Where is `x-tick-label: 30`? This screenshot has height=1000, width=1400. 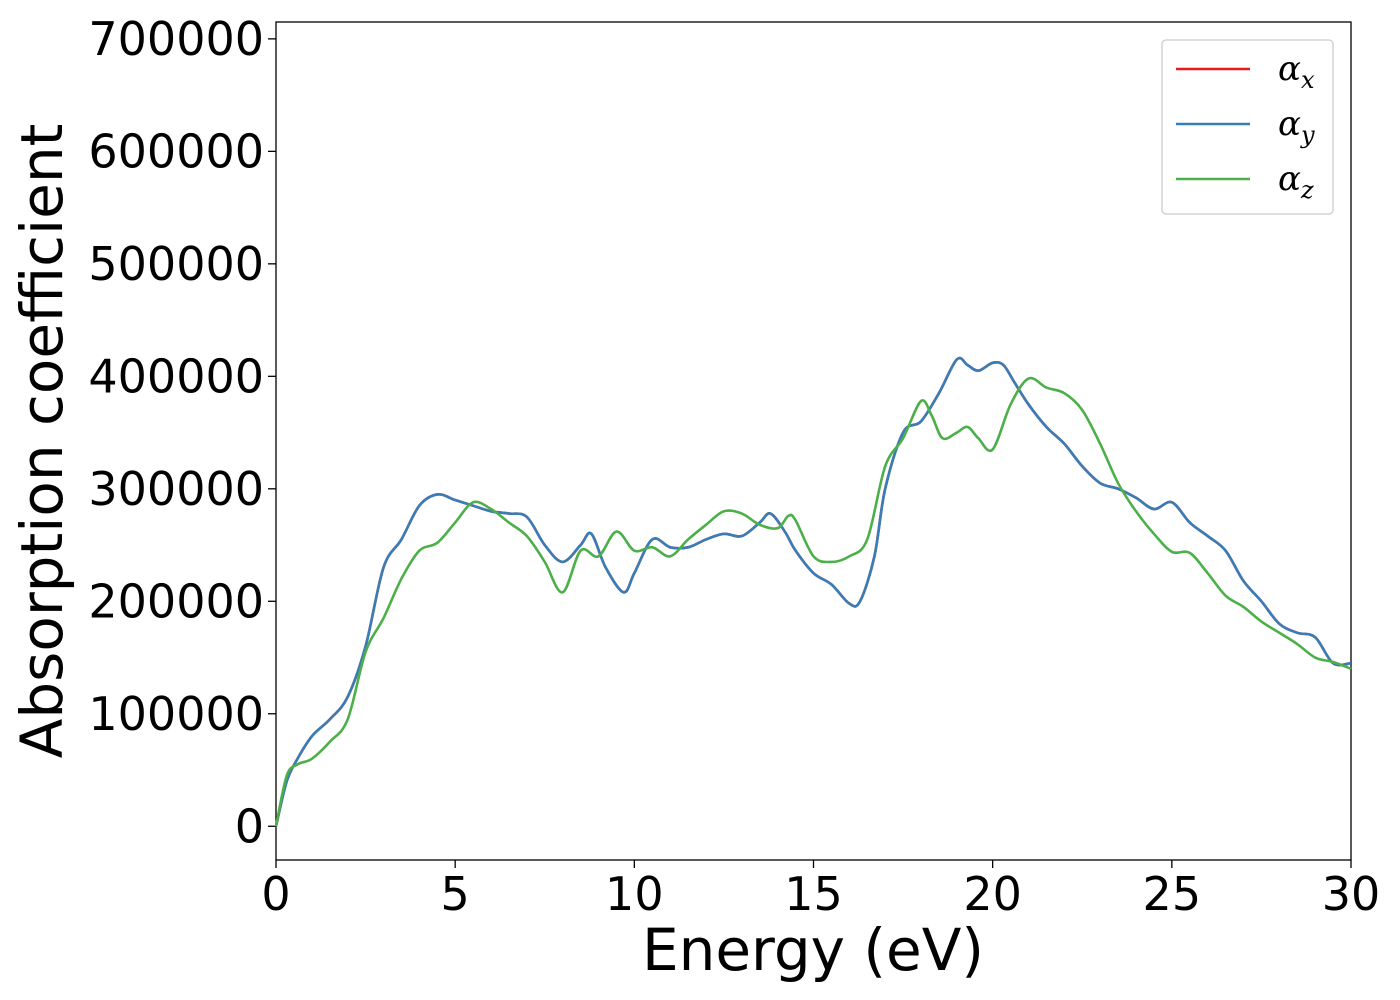
x-tick-label: 30 is located at coordinates (1351, 894).